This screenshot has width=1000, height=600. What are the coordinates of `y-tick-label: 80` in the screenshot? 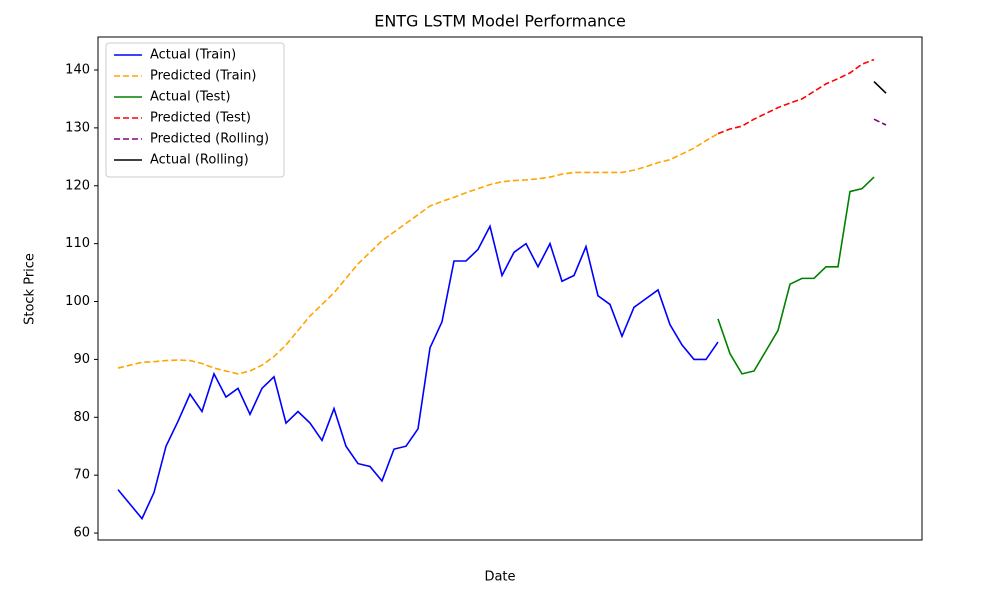 It's located at (81, 417).